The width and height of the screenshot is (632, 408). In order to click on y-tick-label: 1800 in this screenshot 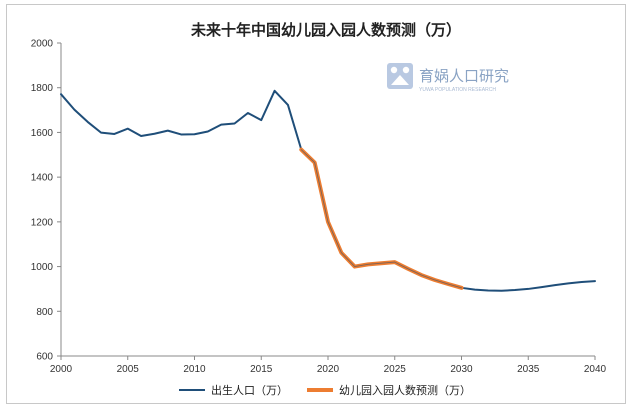, I will do `click(42, 88)`.